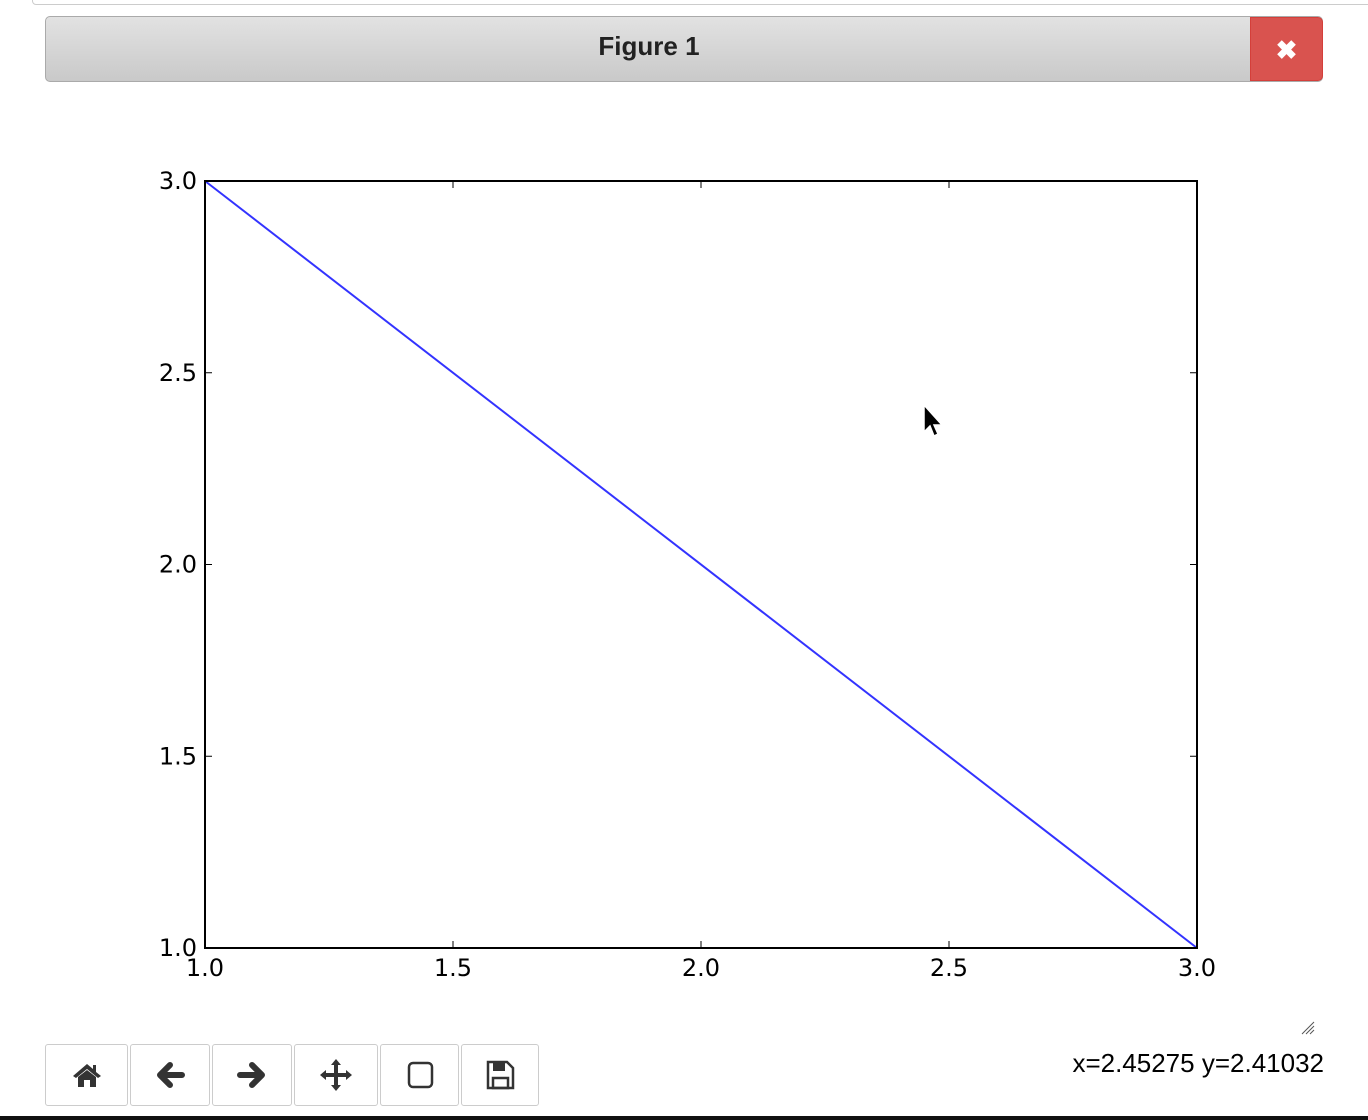  I want to click on toolbar, so click(292, 1075).